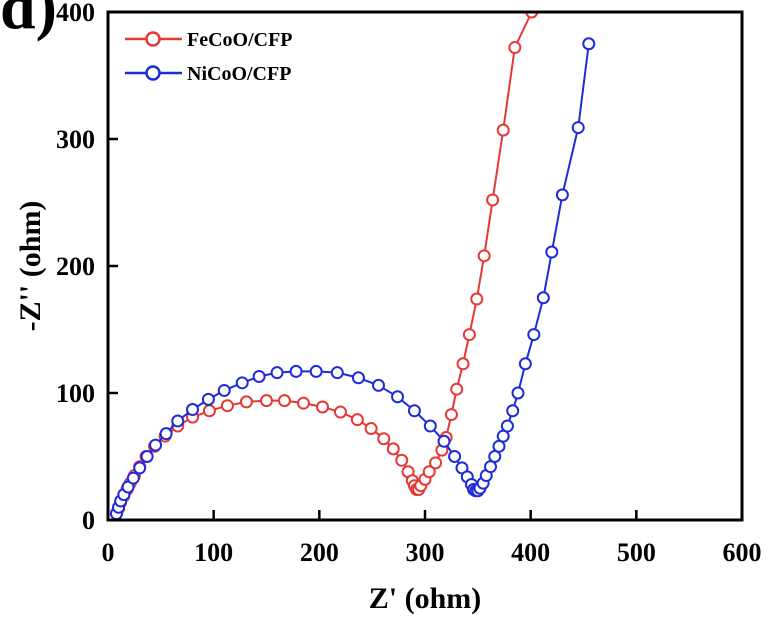 The height and width of the screenshot is (628, 784). Describe the element at coordinates (636, 552) in the screenshot. I see `x-tick-label: 500` at that location.